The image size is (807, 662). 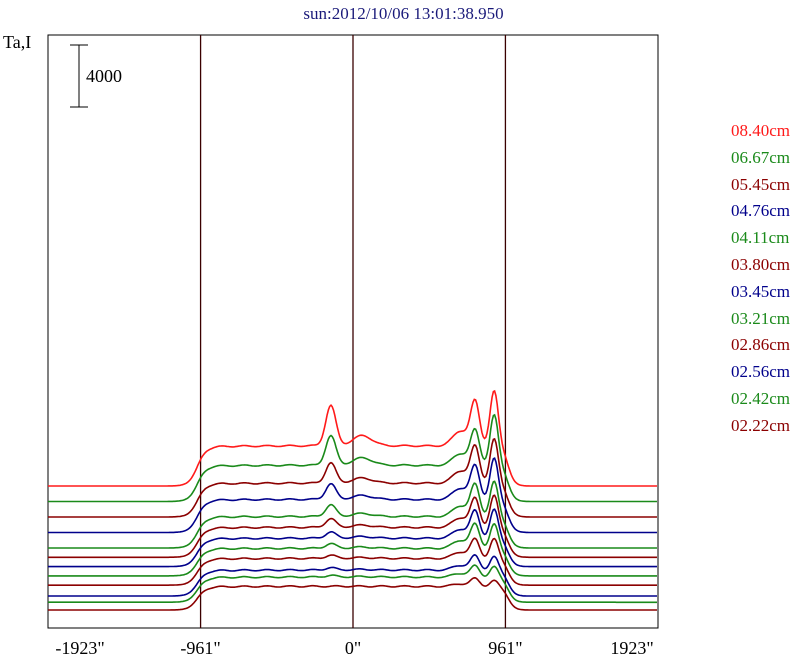 I want to click on y-axis-label: Ta,I, so click(x=17, y=42).